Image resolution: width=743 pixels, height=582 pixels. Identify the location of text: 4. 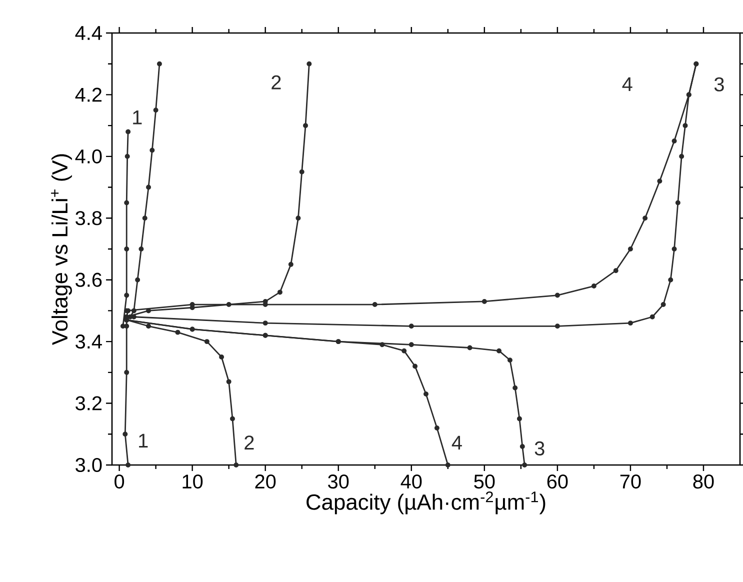
(627, 84).